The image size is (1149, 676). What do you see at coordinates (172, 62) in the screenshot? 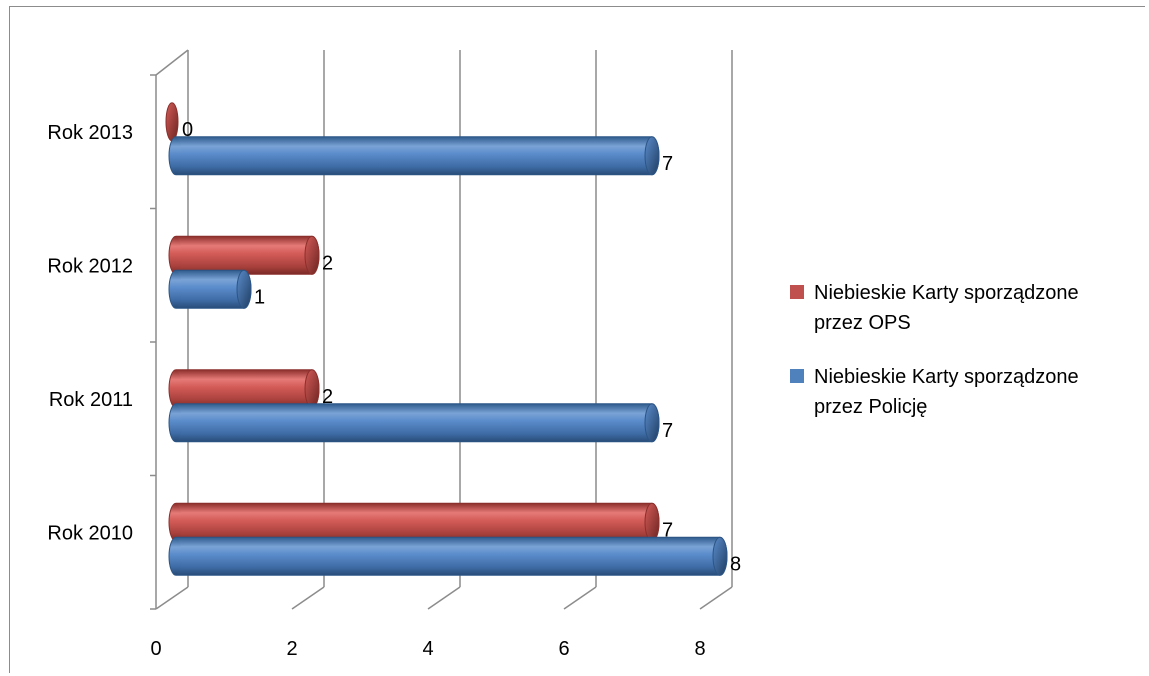
I see `wall-top-edge` at bounding box center [172, 62].